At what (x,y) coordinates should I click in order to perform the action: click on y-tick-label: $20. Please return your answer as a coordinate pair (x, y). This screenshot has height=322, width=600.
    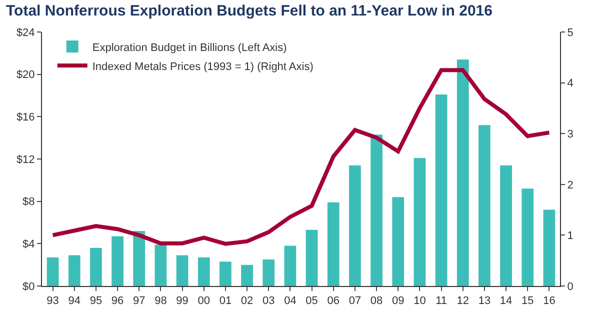
    Looking at the image, I should click on (25, 75).